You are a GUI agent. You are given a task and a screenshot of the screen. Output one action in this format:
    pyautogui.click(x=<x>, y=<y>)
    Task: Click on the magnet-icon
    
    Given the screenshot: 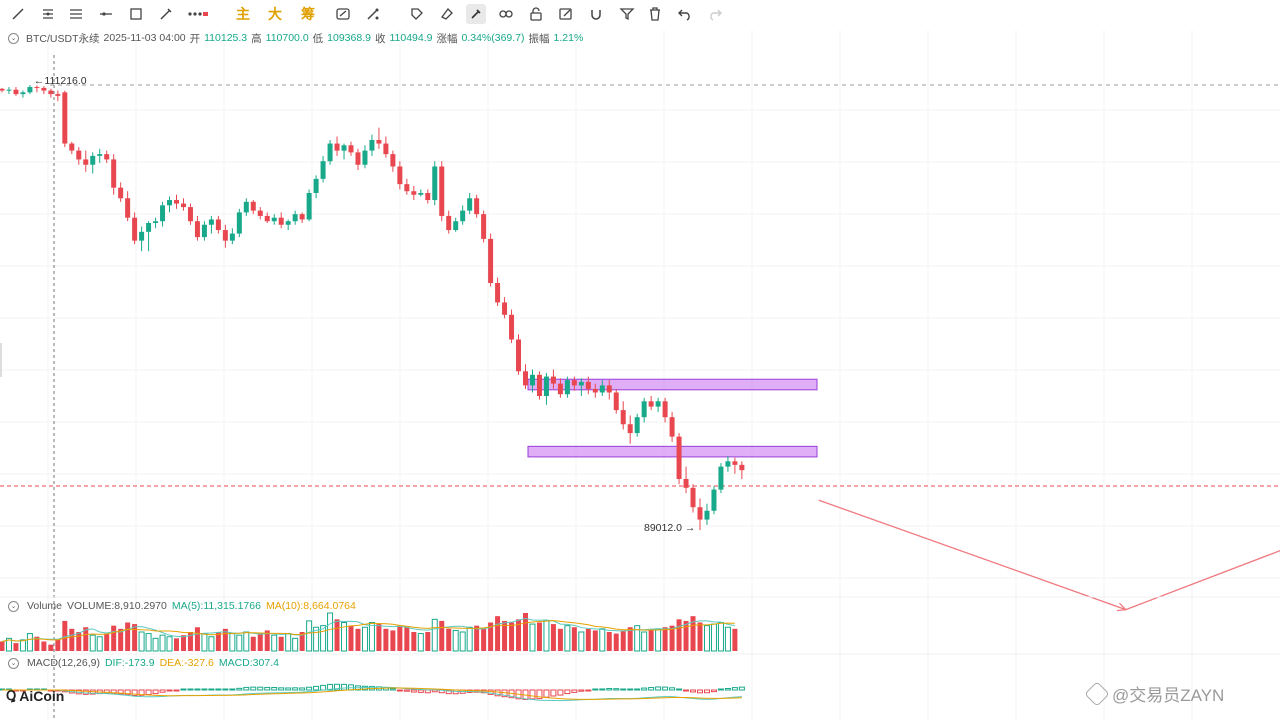 What is the action you would take?
    pyautogui.click(x=596, y=14)
    